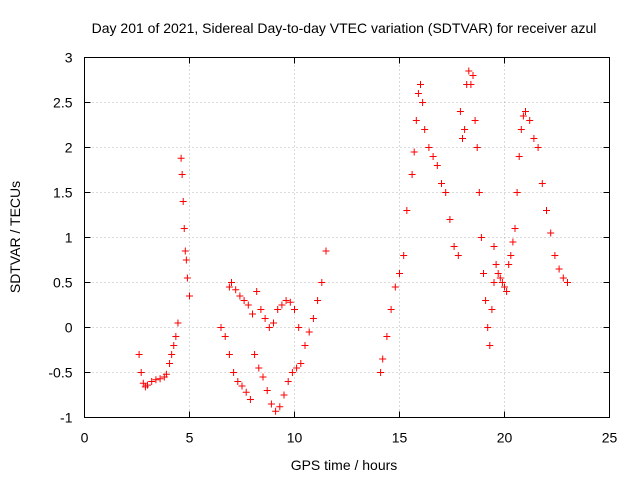 The height and width of the screenshot is (480, 640). What do you see at coordinates (69, 328) in the screenshot?
I see `y-tick-label: 0` at bounding box center [69, 328].